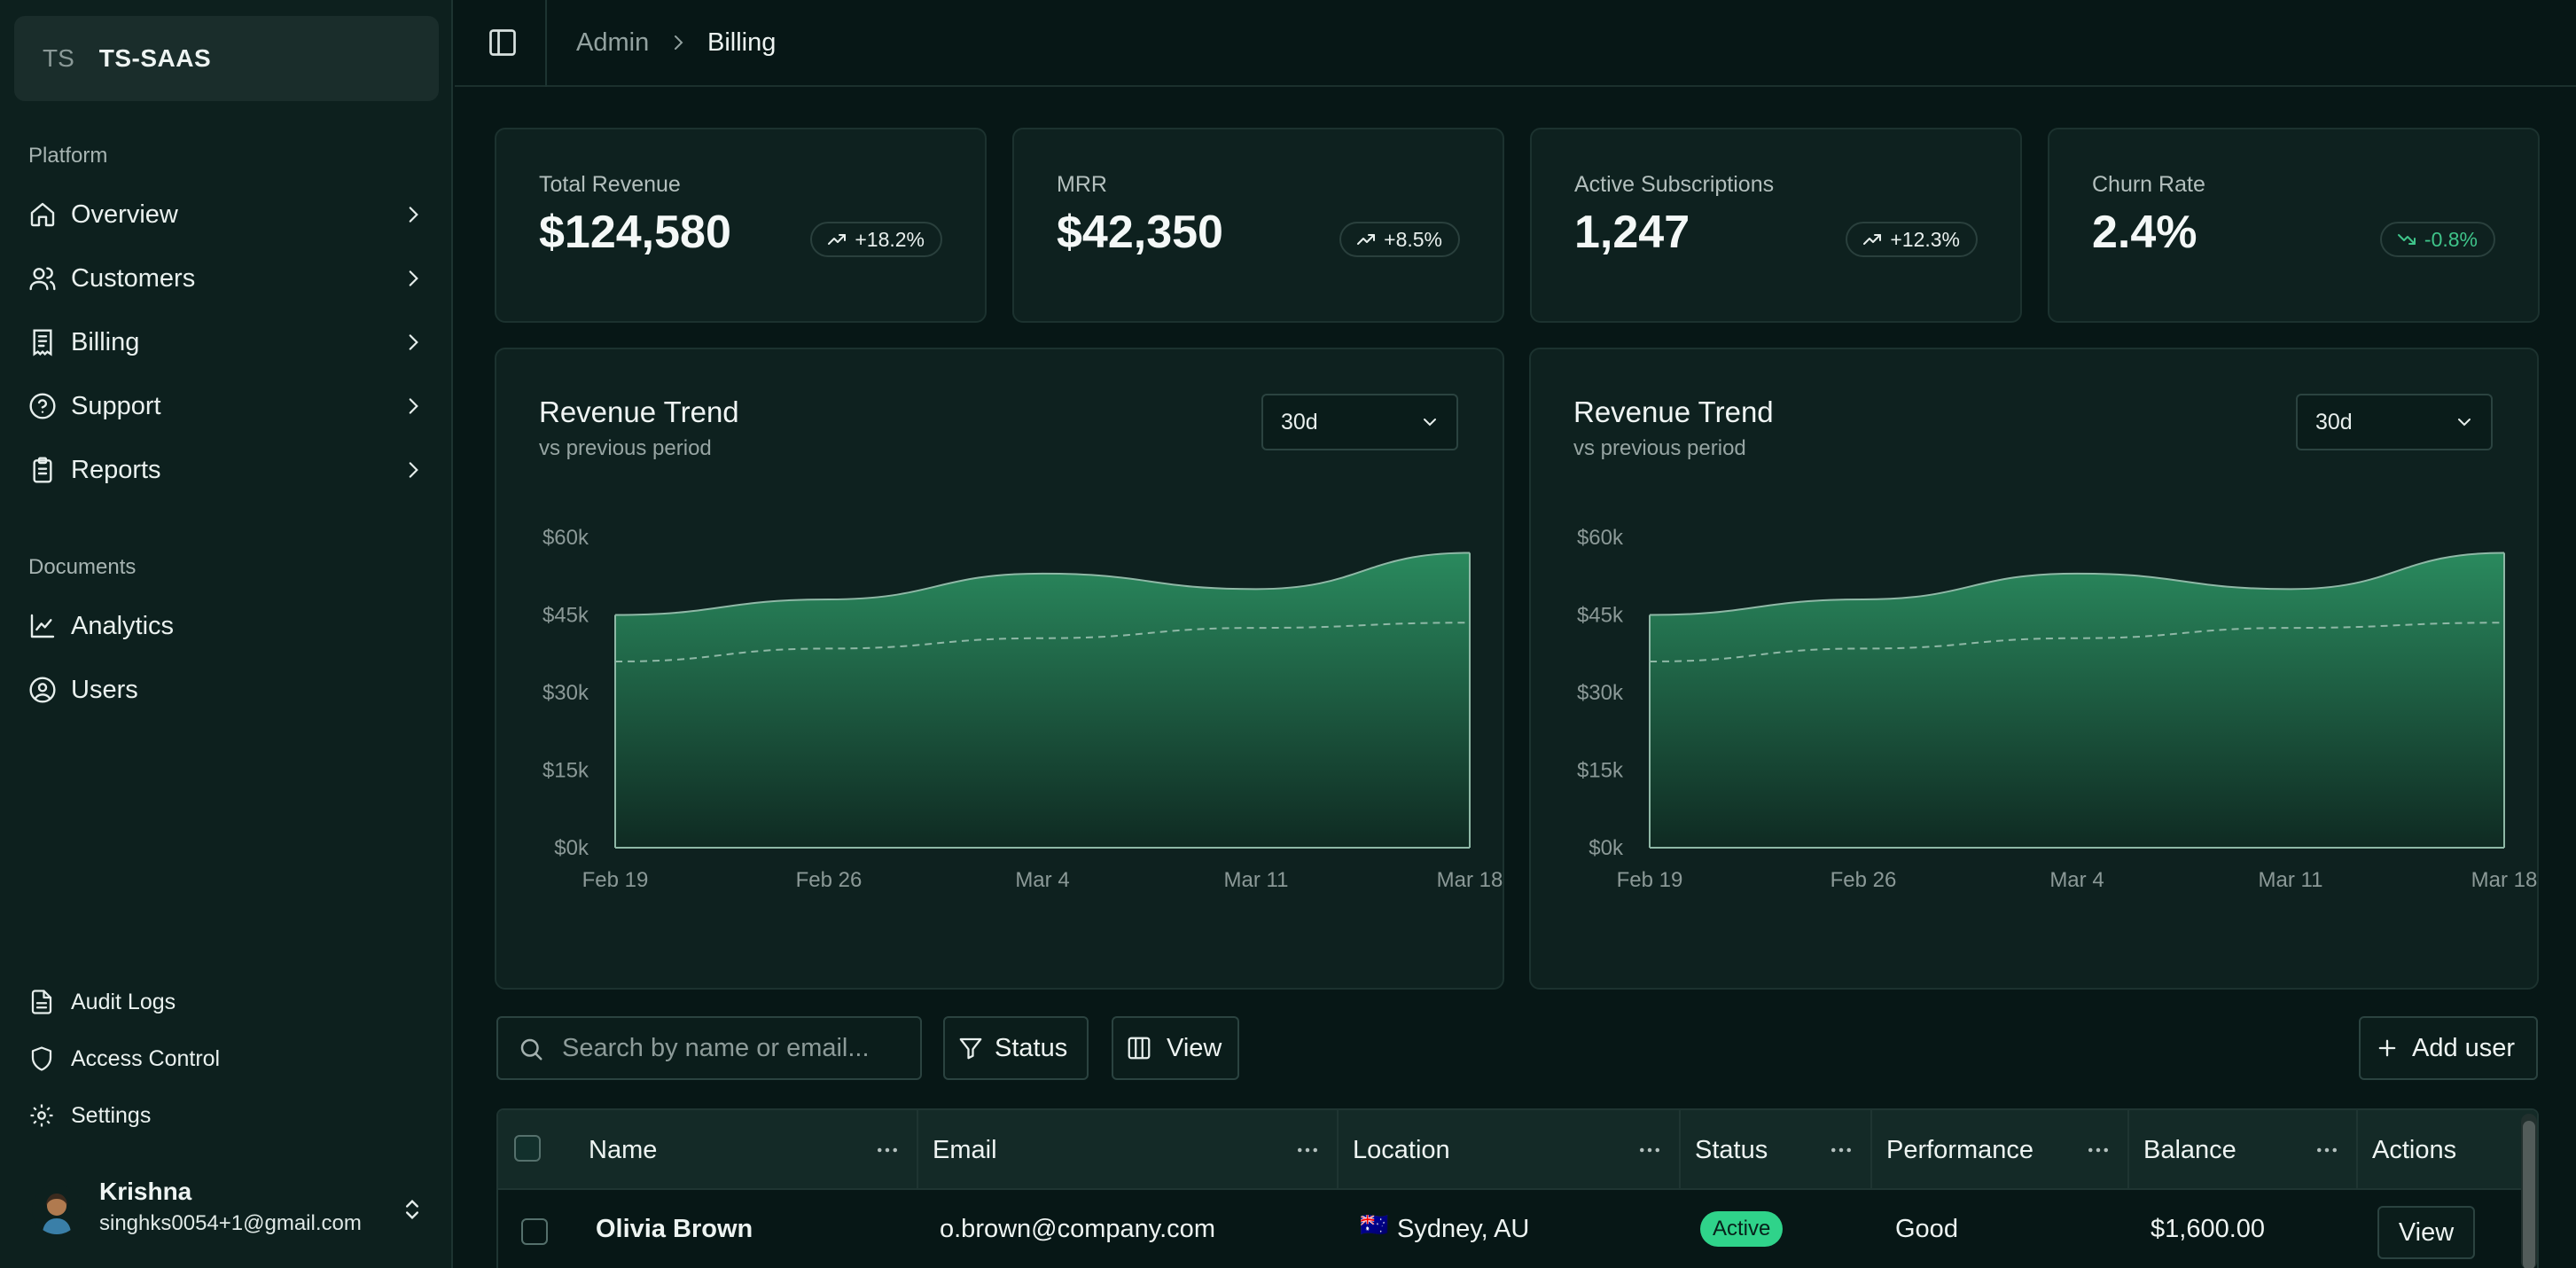  I want to click on sidebar-item-overview: Overview, so click(226, 215).